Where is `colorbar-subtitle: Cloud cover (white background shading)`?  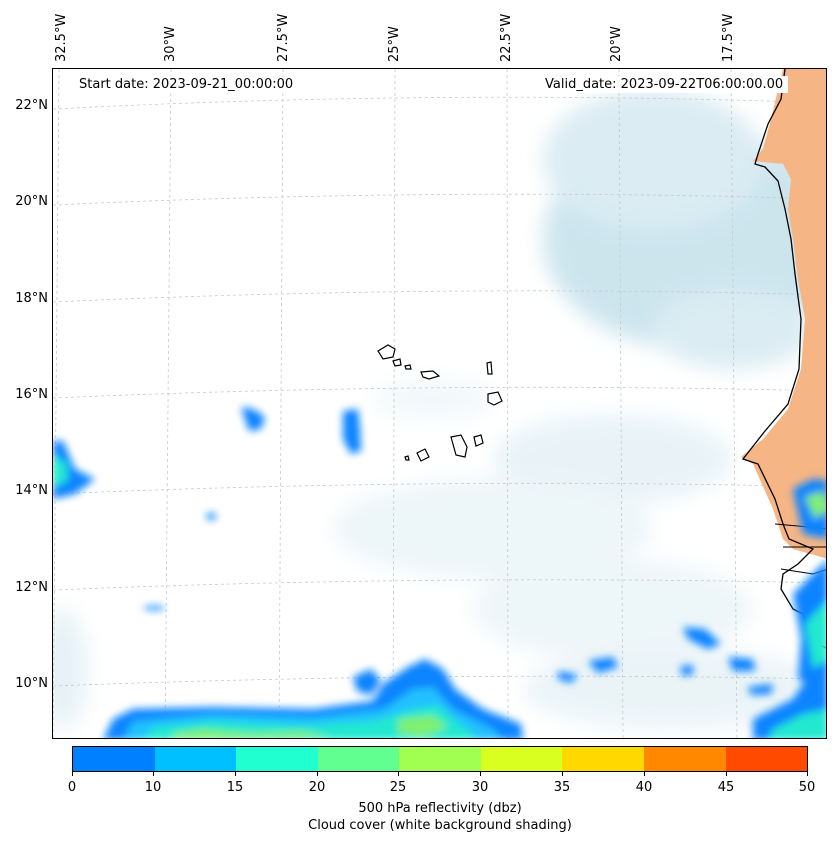 colorbar-subtitle: Cloud cover (white background shading) is located at coordinates (440, 825).